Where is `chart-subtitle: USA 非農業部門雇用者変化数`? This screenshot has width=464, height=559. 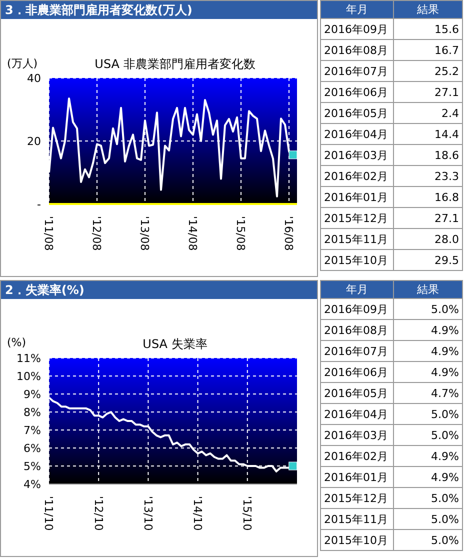 chart-subtitle: USA 非農業部門雇用者変化数 is located at coordinates (175, 64).